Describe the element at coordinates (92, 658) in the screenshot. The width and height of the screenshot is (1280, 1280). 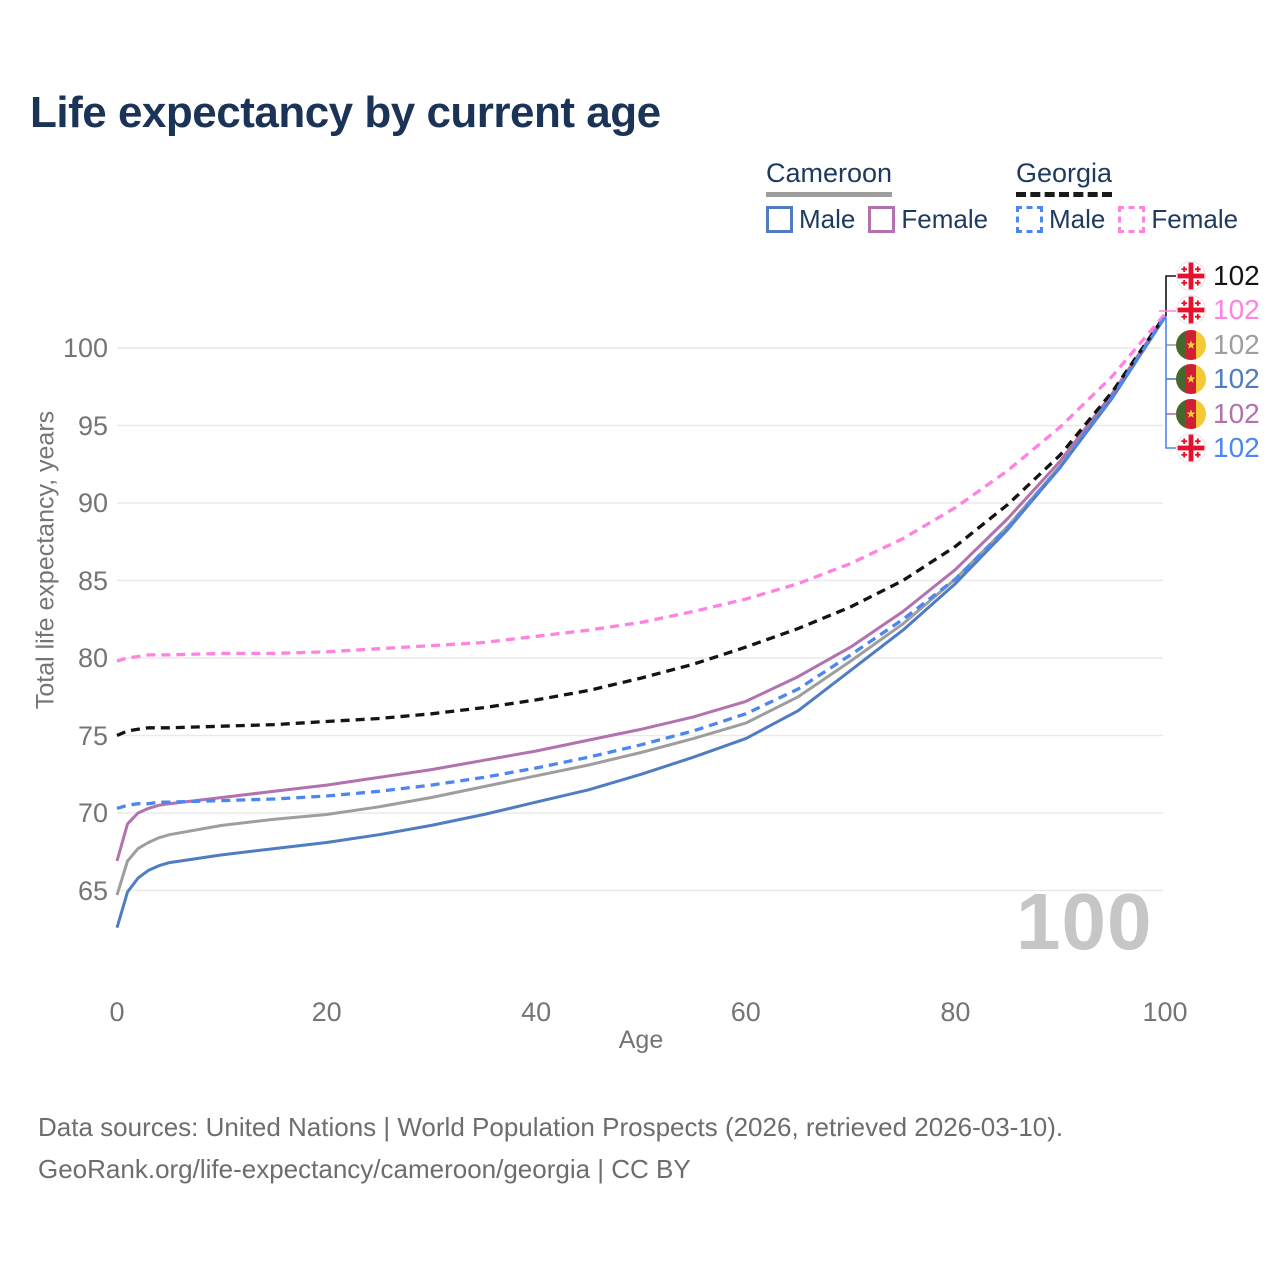
I see `y-tick-label: 80` at that location.